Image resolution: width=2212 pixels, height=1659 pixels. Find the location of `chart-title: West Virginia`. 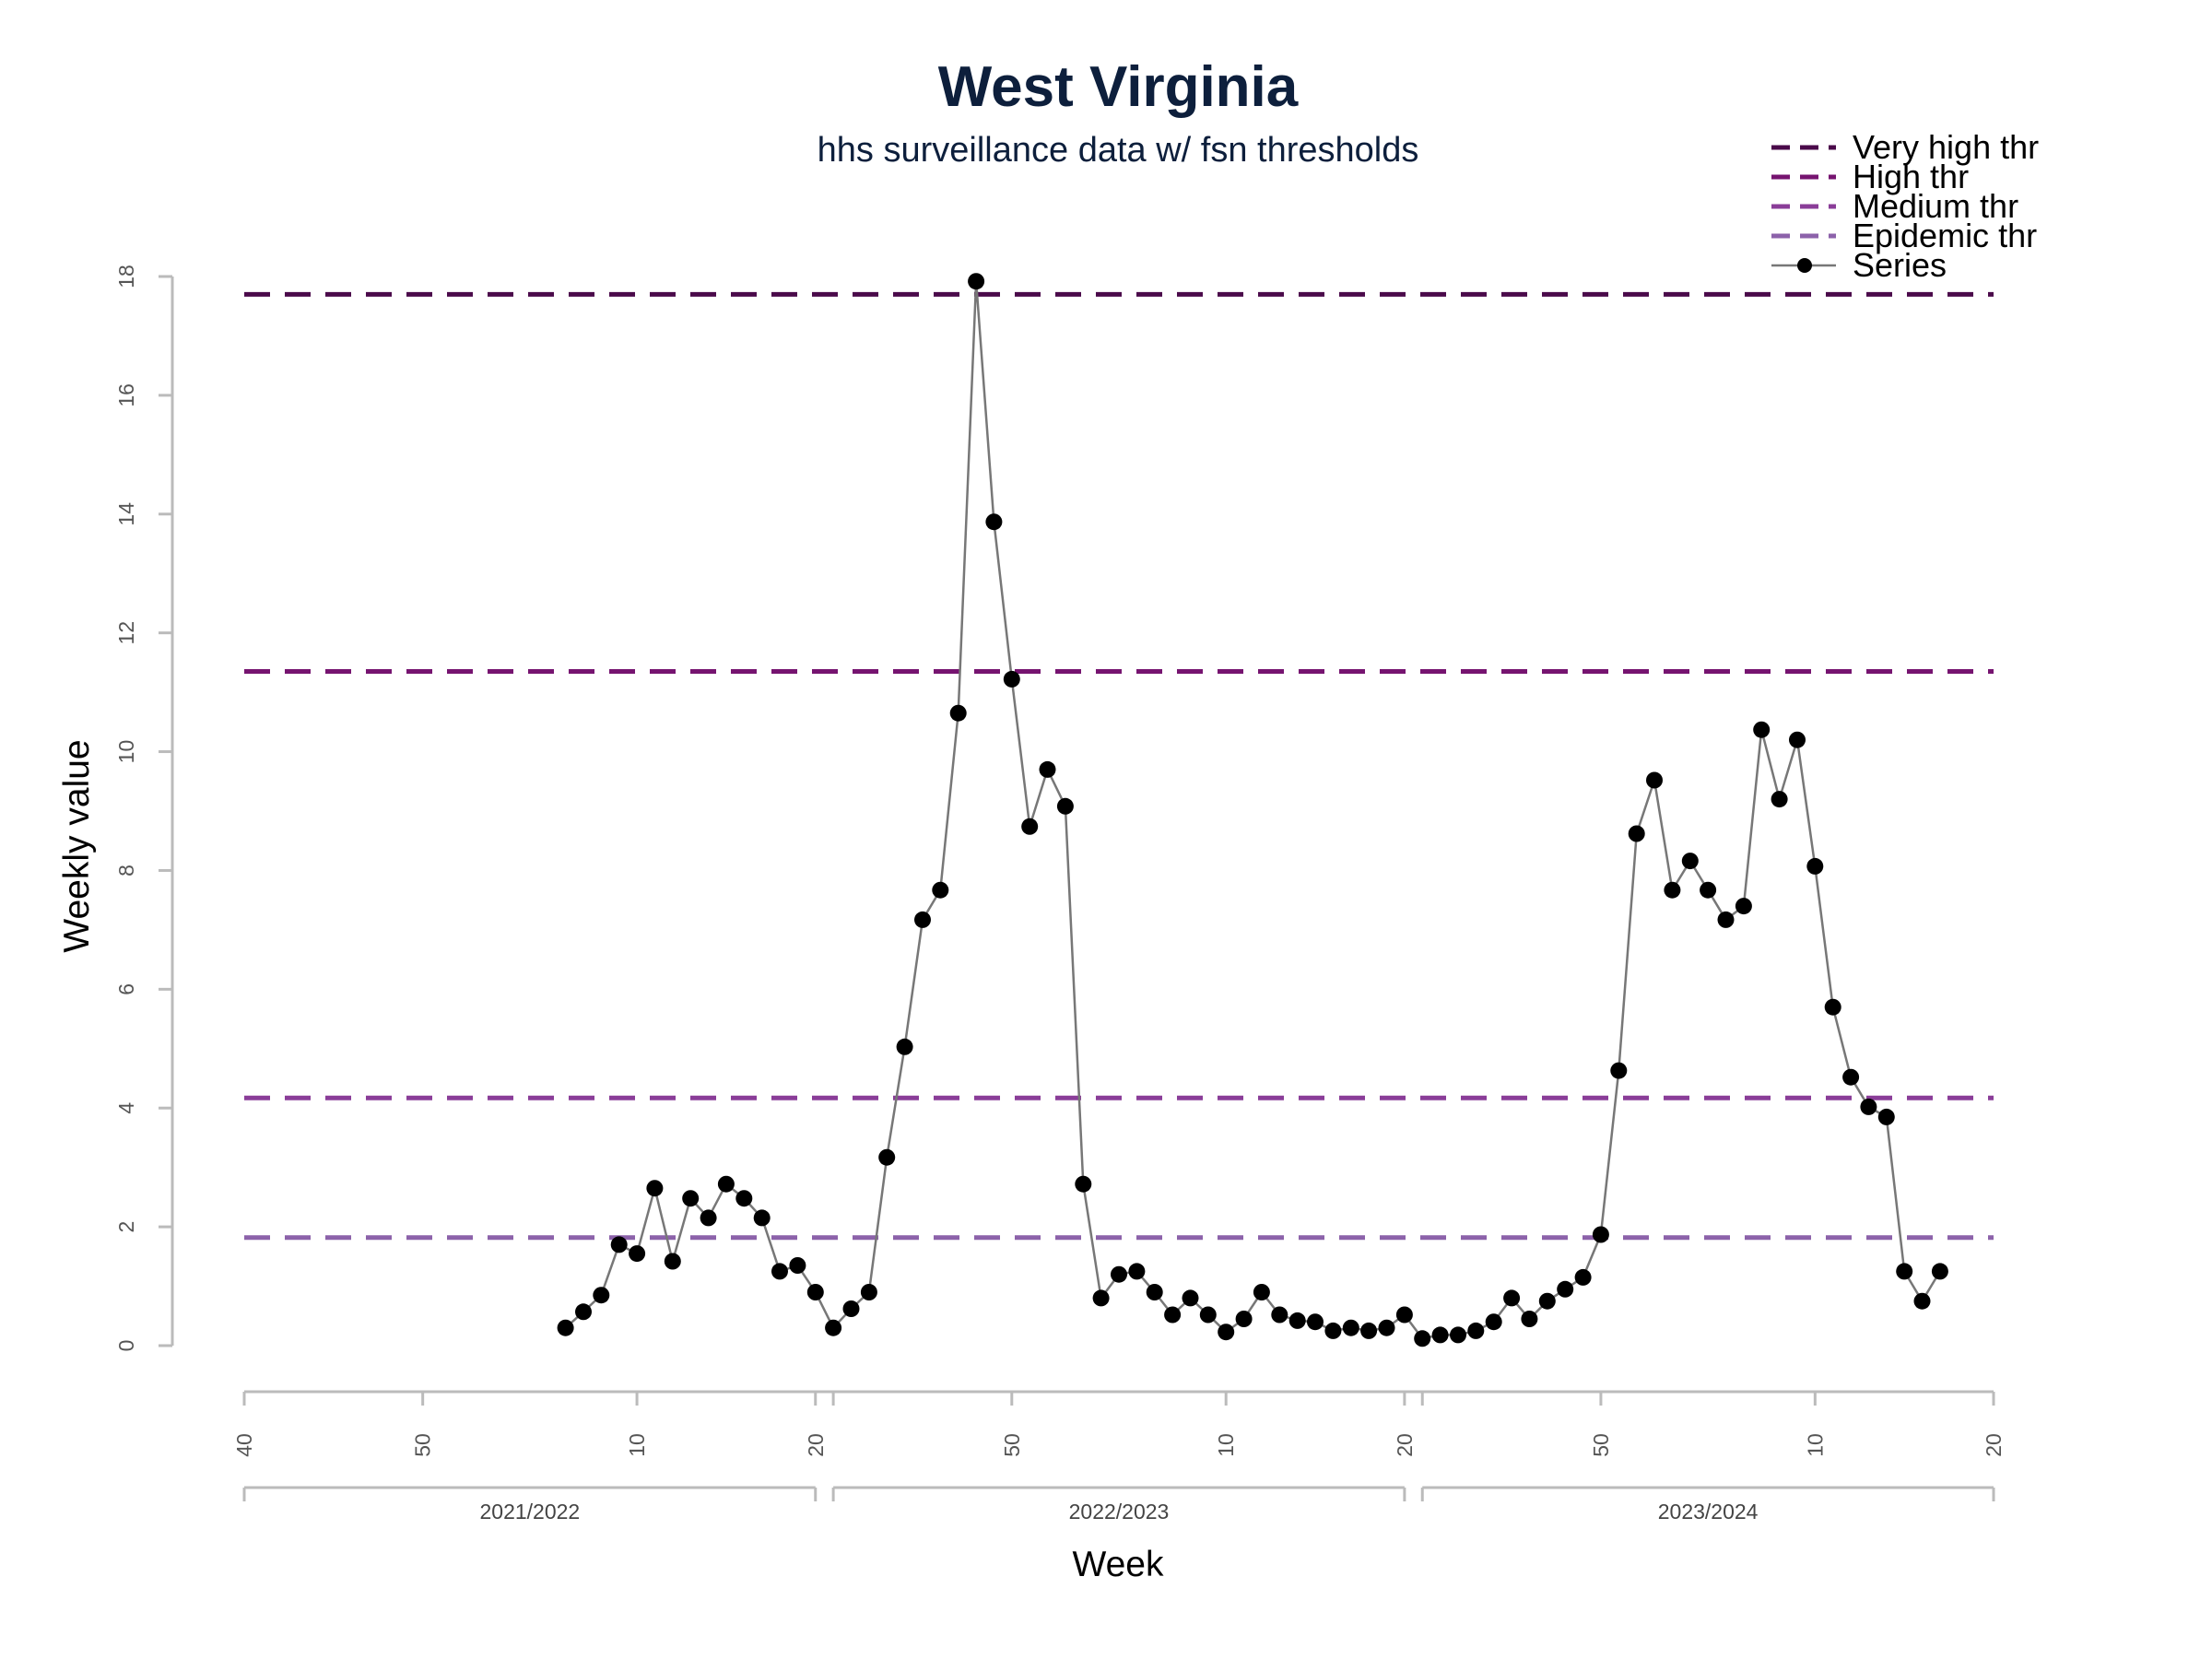

chart-title: West Virginia is located at coordinates (1118, 87).